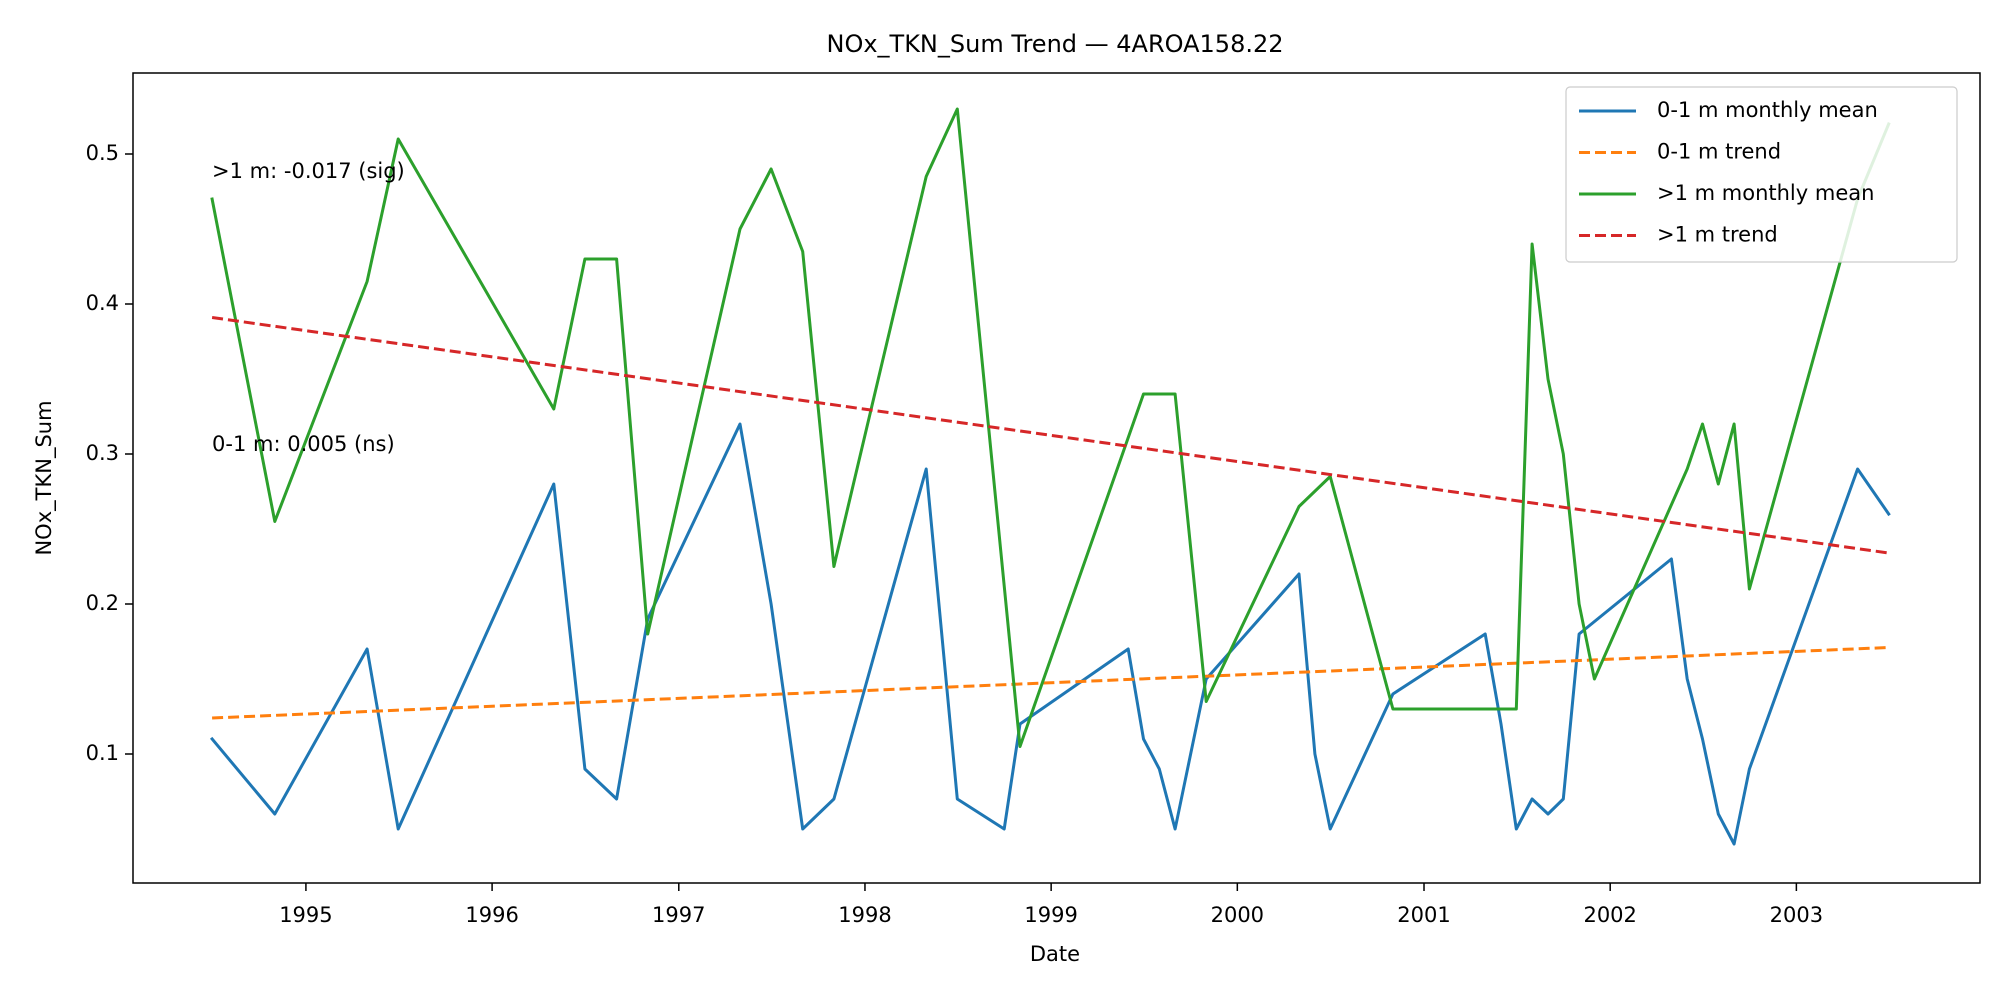 The width and height of the screenshot is (2000, 1000). I want to click on x-tick-label: 2003, so click(1796, 915).